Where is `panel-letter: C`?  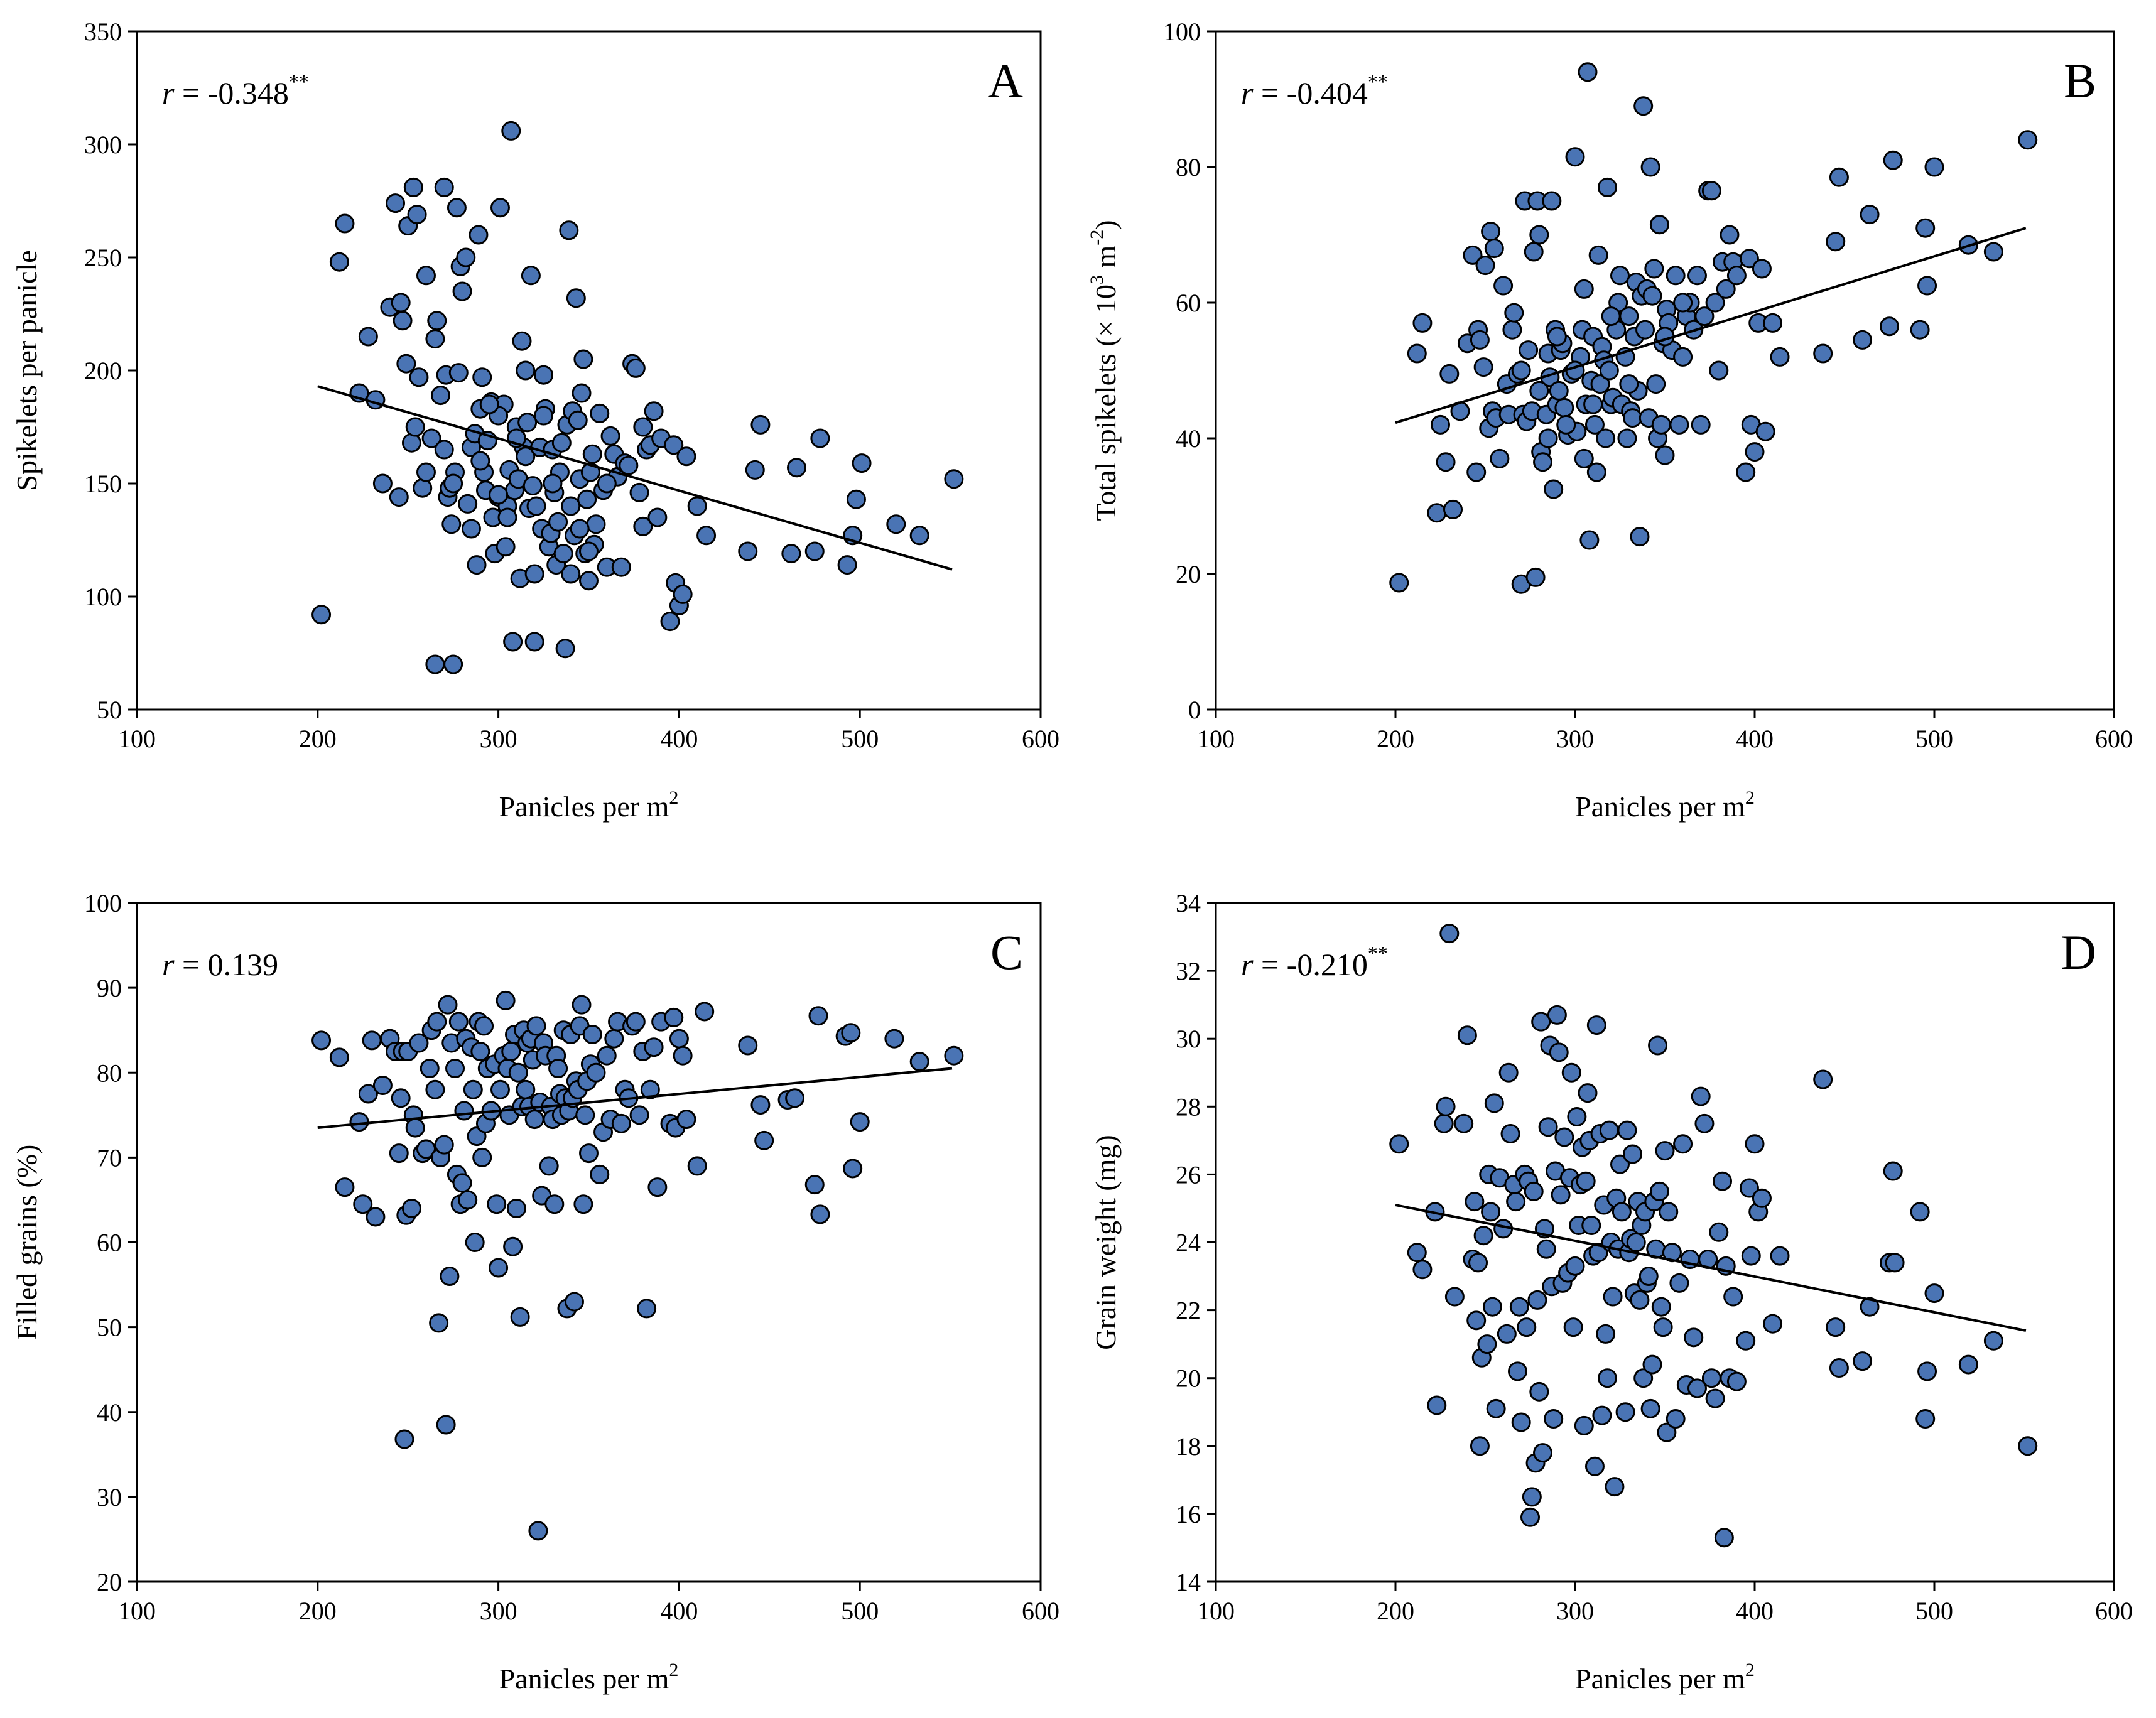 panel-letter: C is located at coordinates (1006, 952).